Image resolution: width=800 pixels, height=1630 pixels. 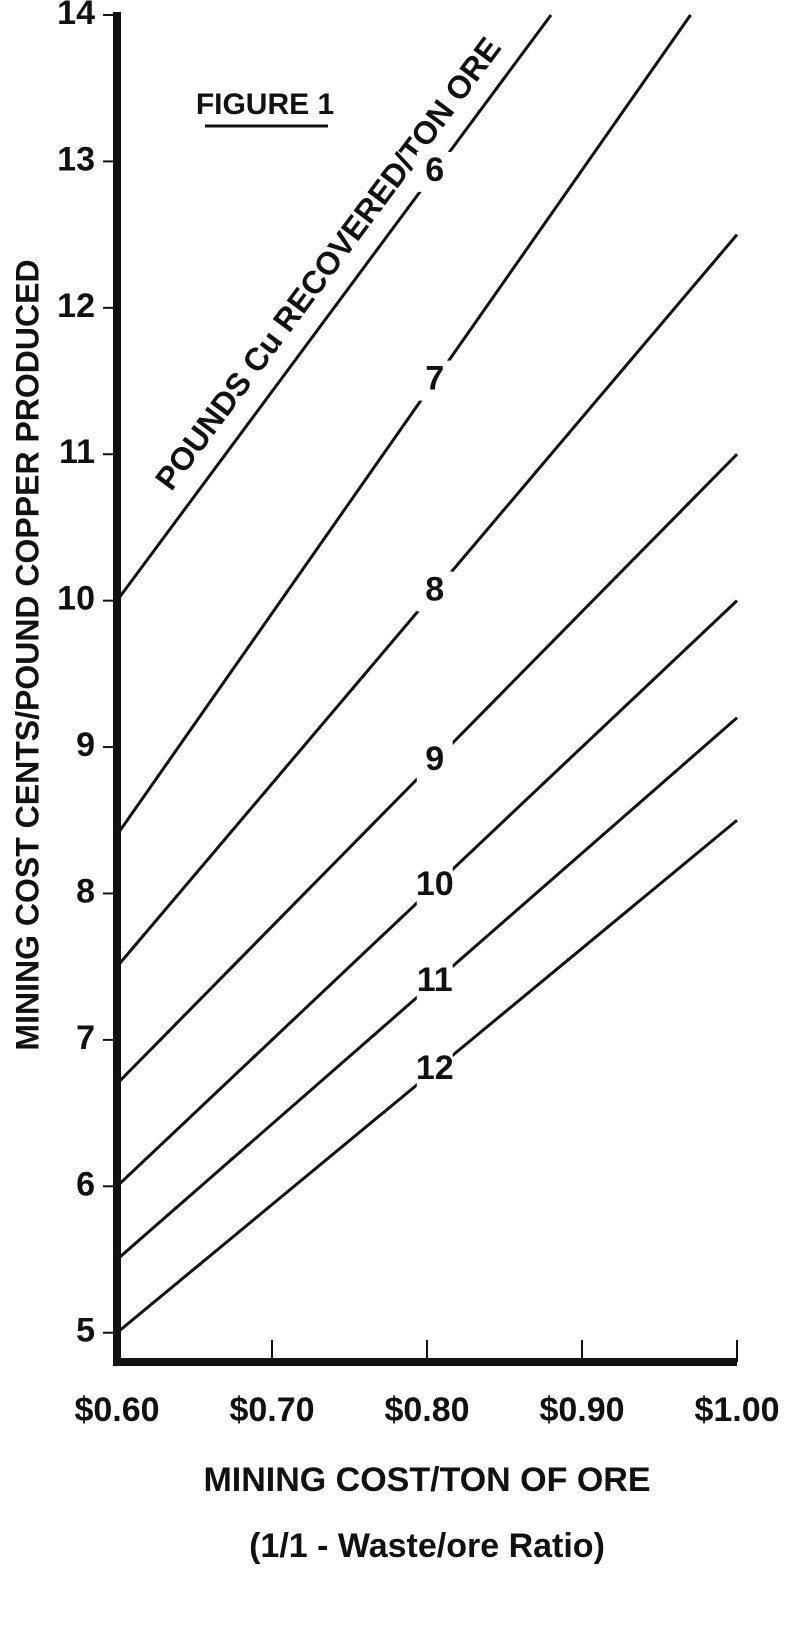 I want to click on y-tick-label: 6, so click(x=85, y=1184).